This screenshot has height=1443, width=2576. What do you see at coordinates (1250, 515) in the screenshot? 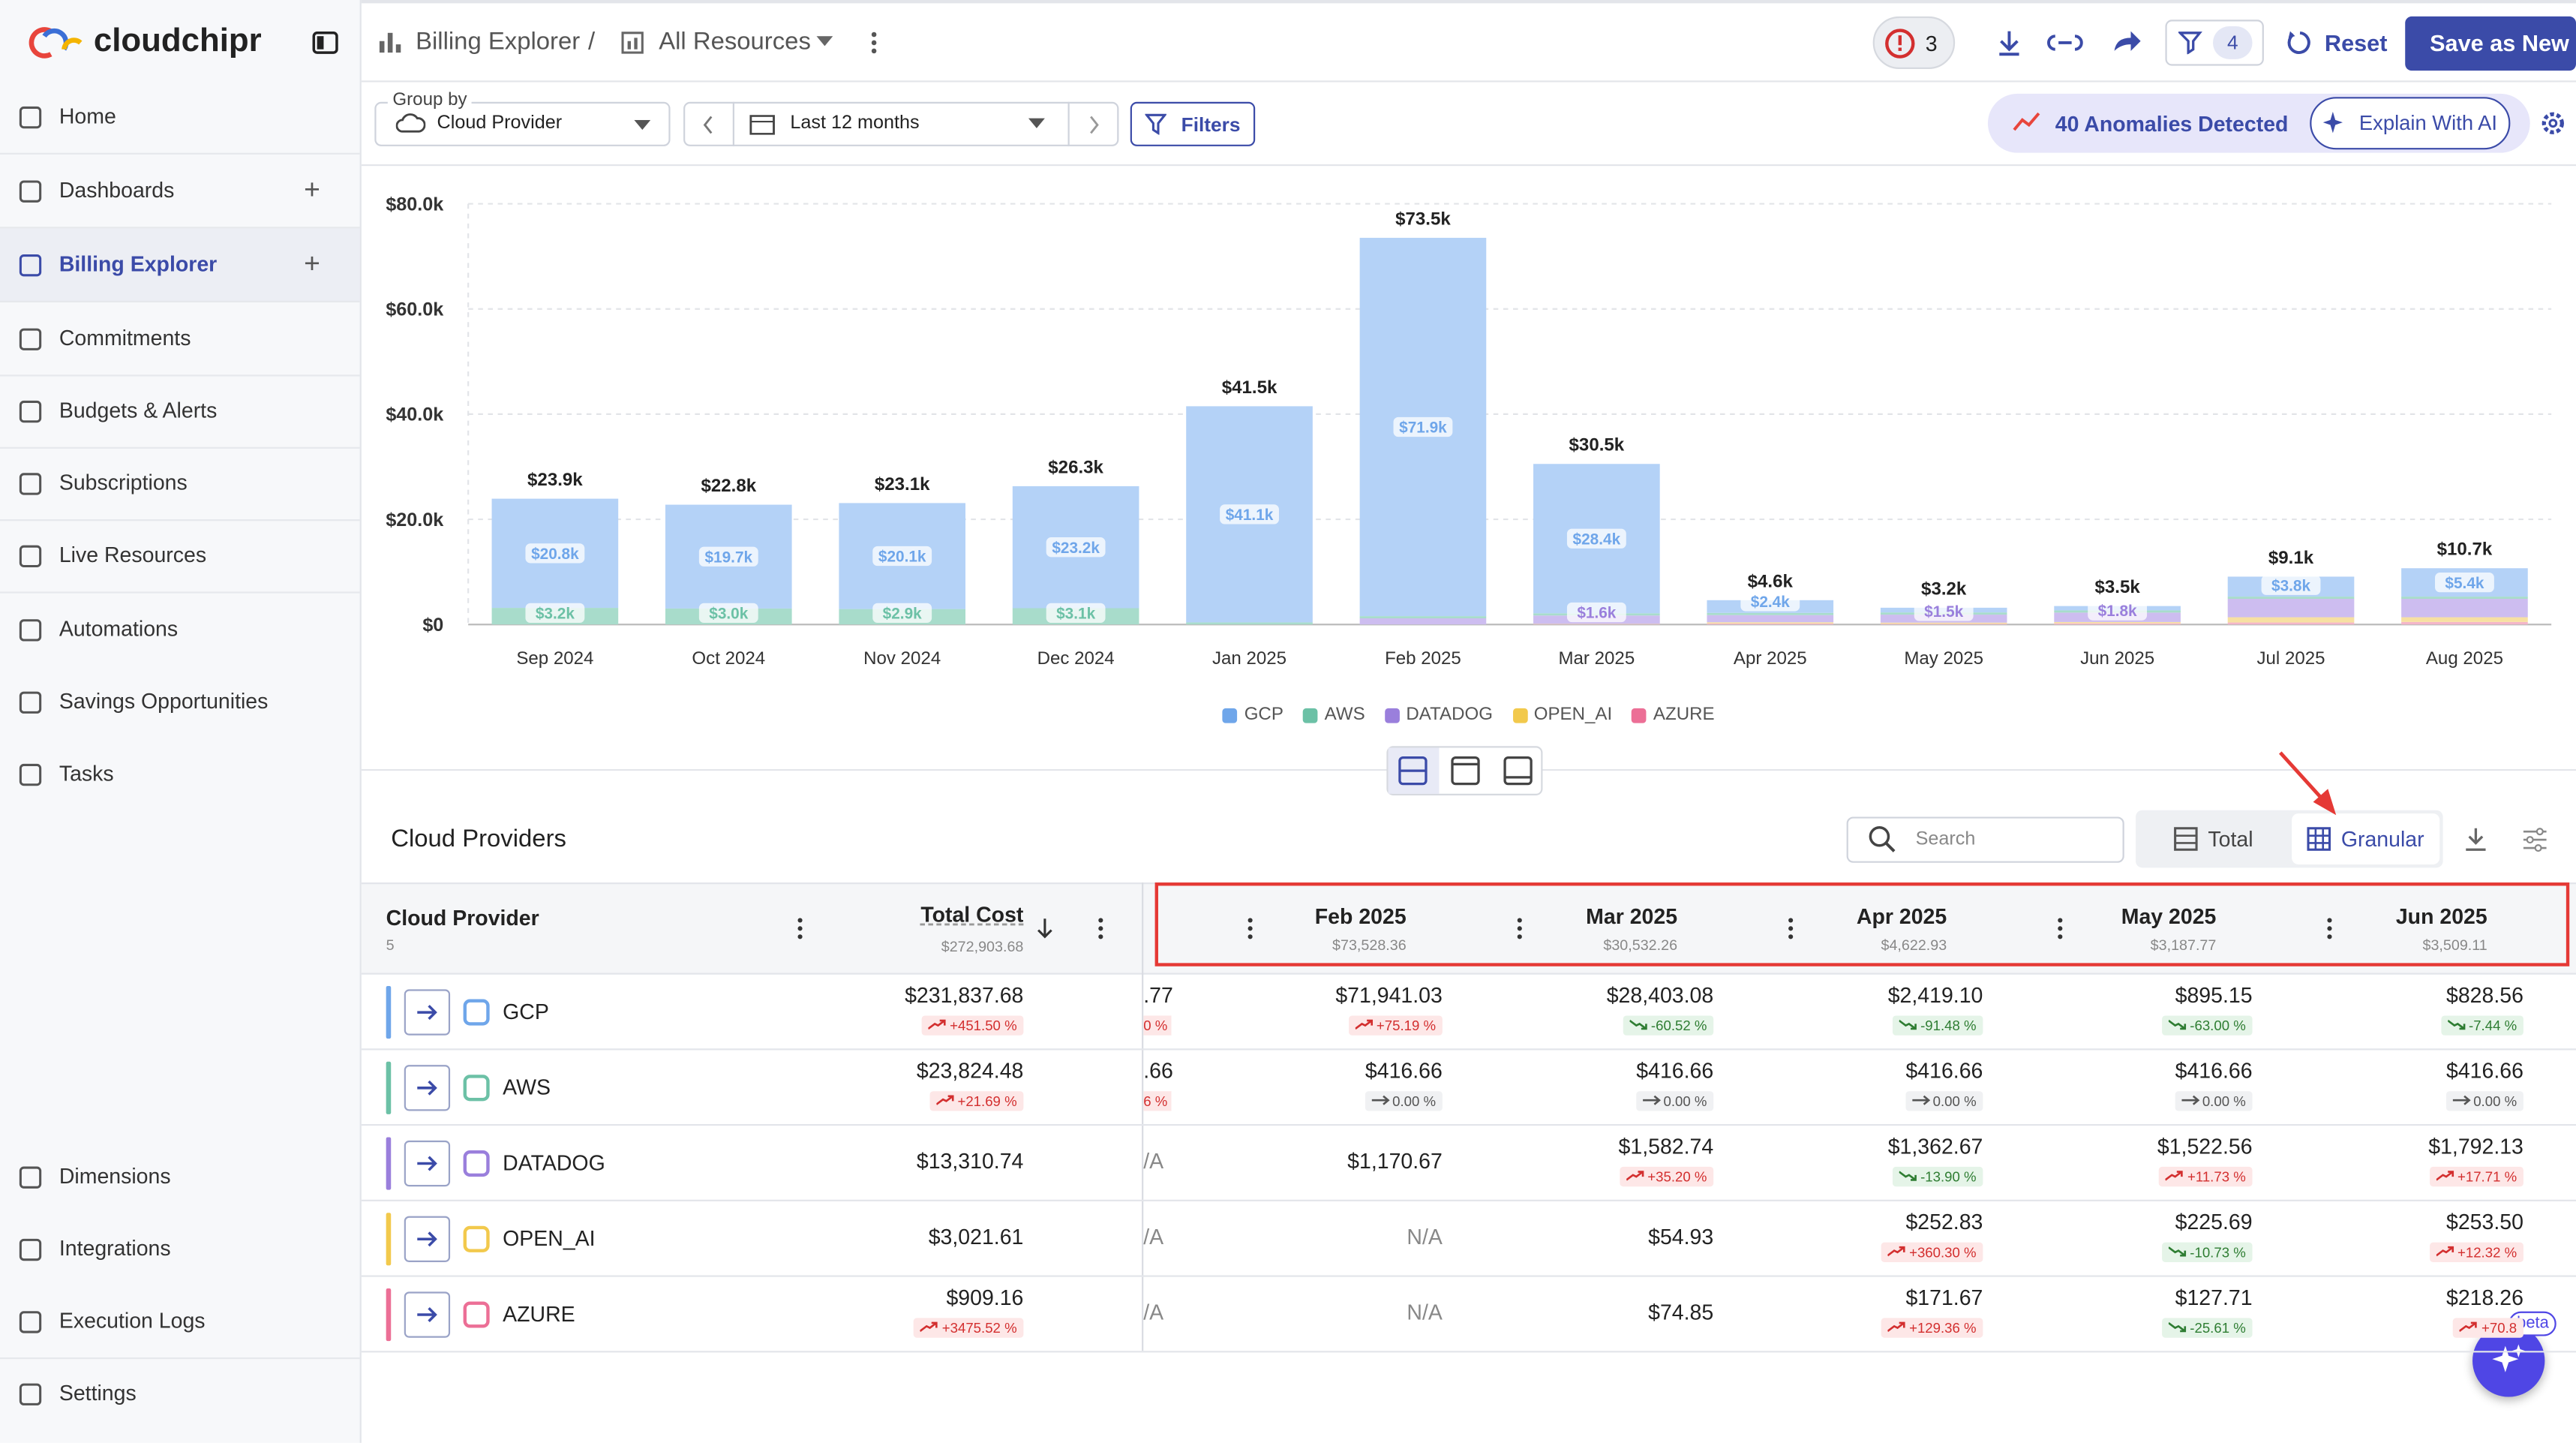
I see `segment-label-text: $41.1k` at bounding box center [1250, 515].